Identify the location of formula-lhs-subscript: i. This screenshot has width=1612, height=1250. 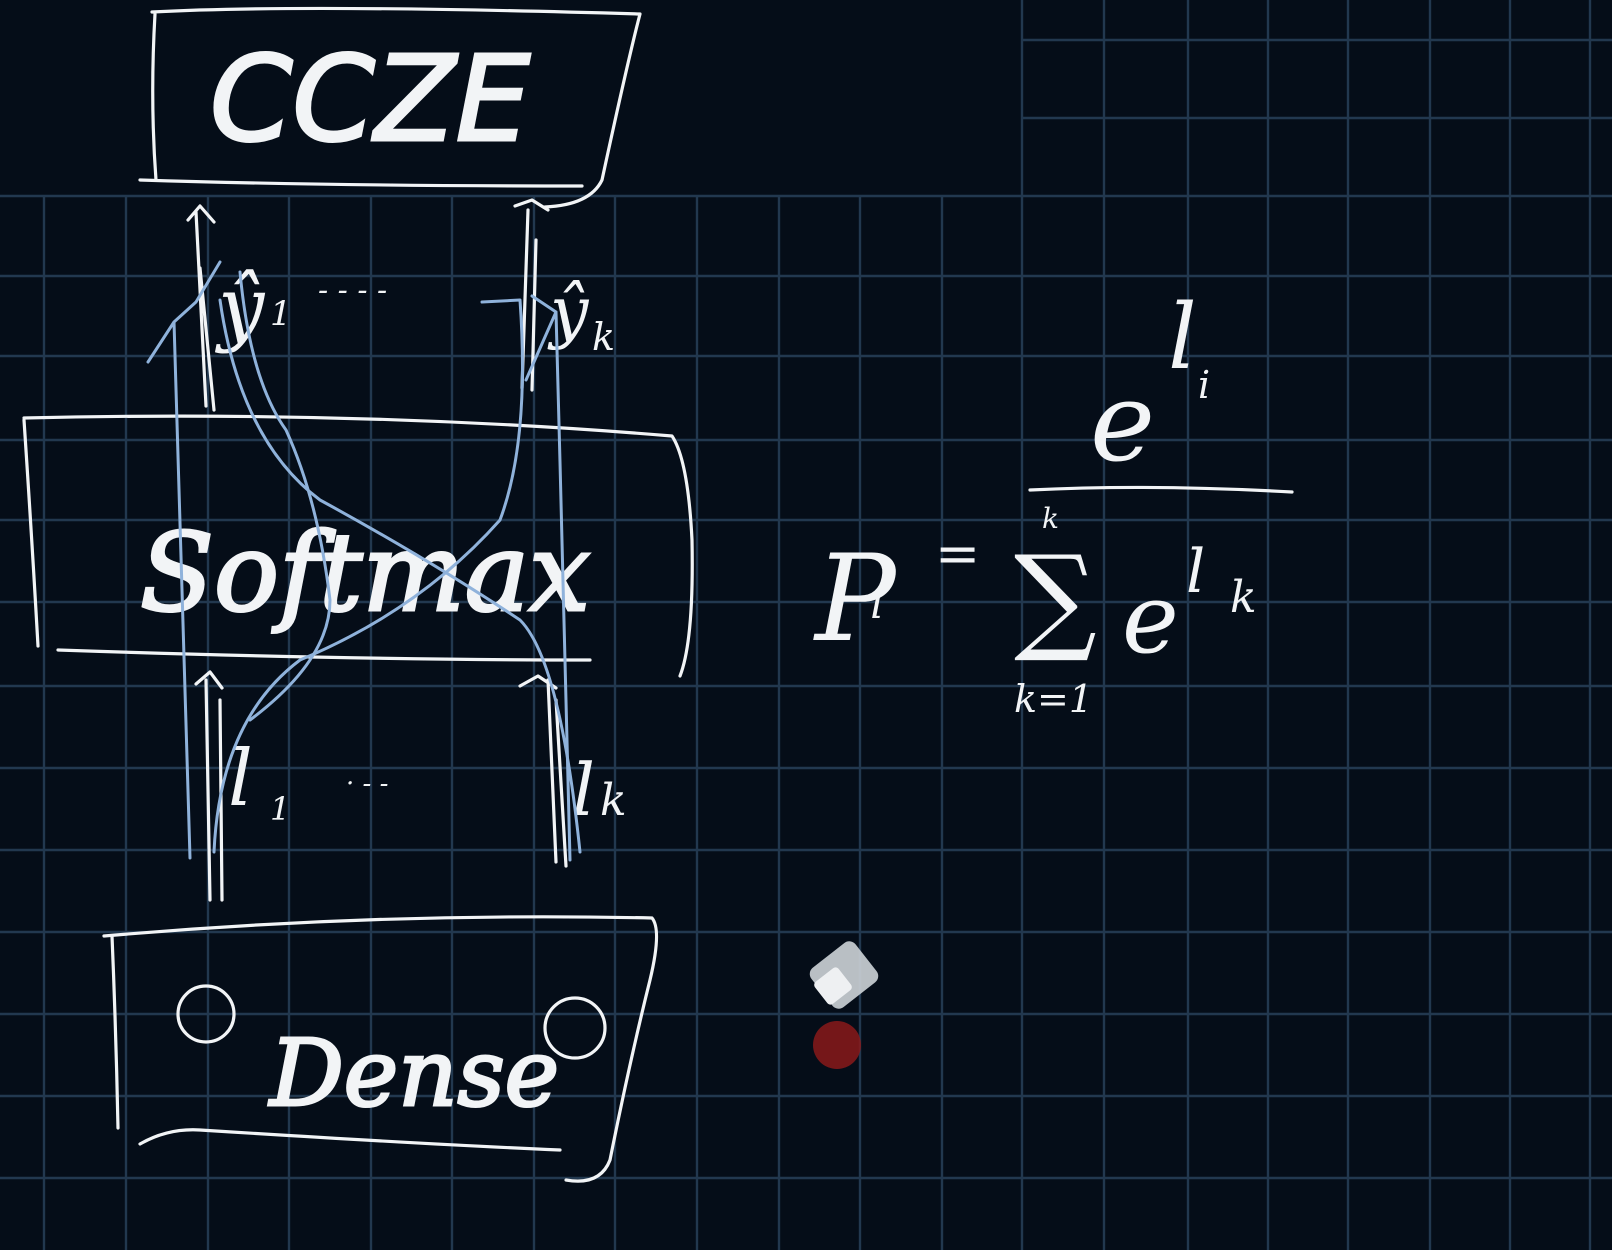
(876, 603).